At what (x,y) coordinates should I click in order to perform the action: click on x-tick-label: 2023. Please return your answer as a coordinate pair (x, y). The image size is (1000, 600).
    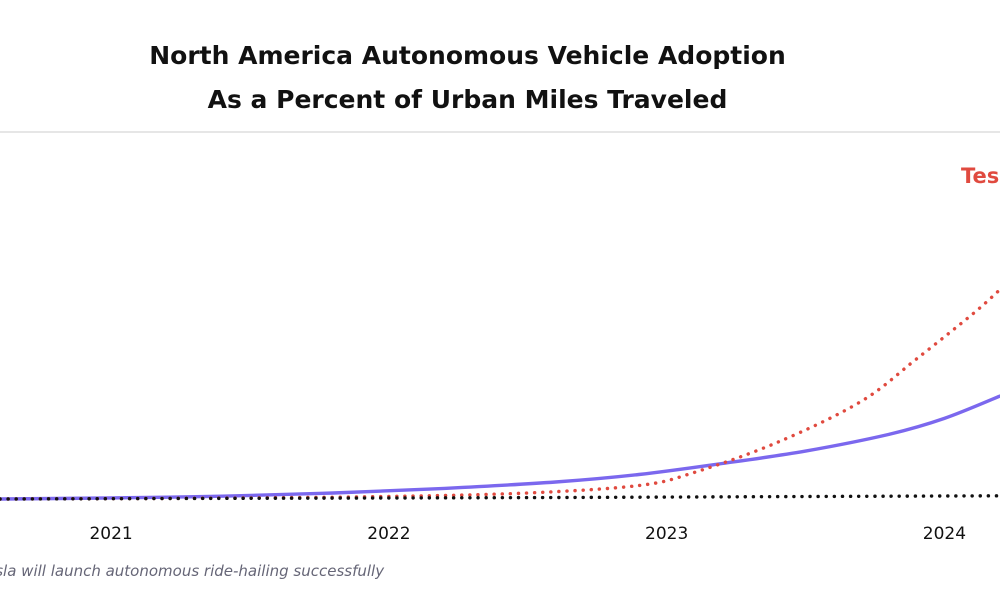
    Looking at the image, I should click on (666, 534).